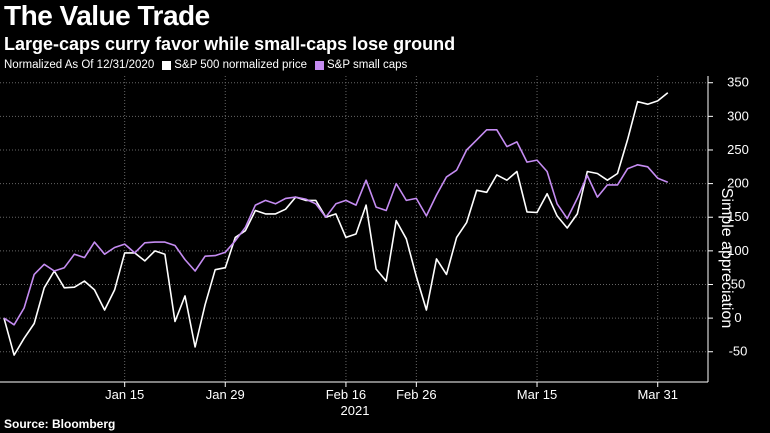 Image resolution: width=770 pixels, height=433 pixels. I want to click on x-tick-label: Jan 15, so click(124, 394).